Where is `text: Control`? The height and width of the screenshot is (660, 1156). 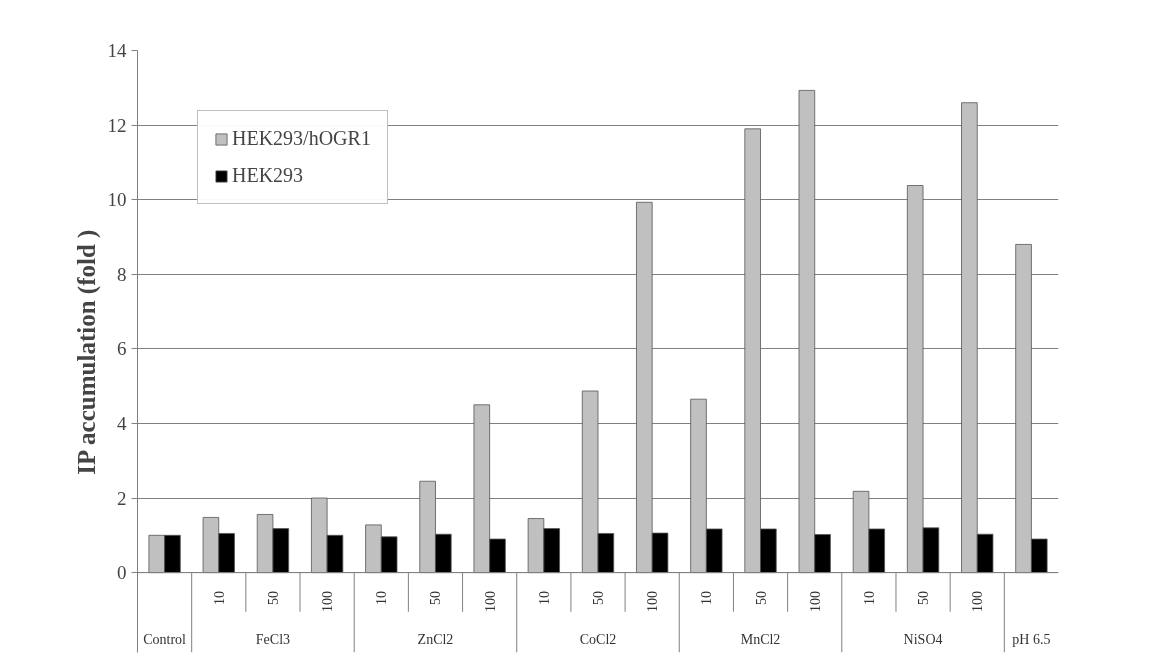 text: Control is located at coordinates (165, 639).